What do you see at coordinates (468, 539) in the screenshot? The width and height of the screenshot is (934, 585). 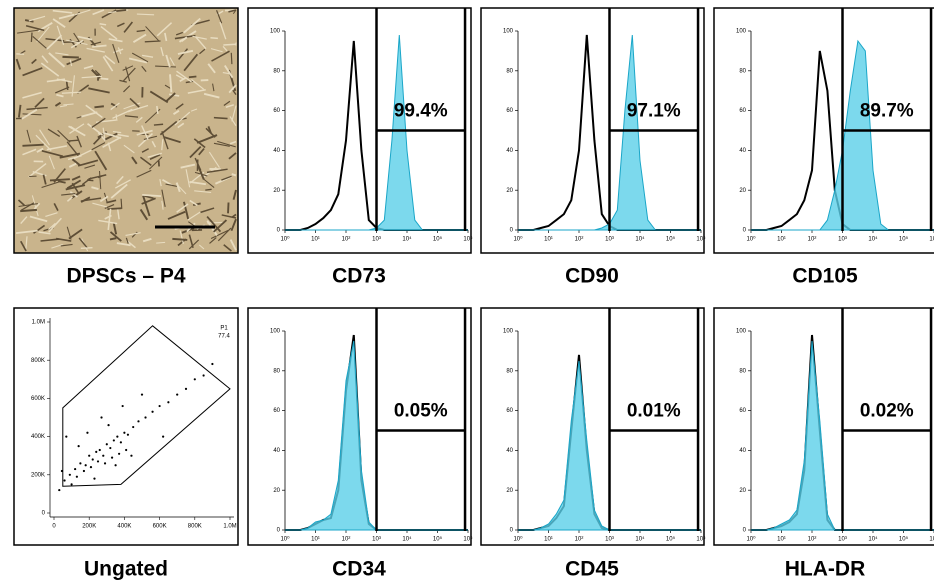 I see `x-tick-label: 10⁶` at bounding box center [468, 539].